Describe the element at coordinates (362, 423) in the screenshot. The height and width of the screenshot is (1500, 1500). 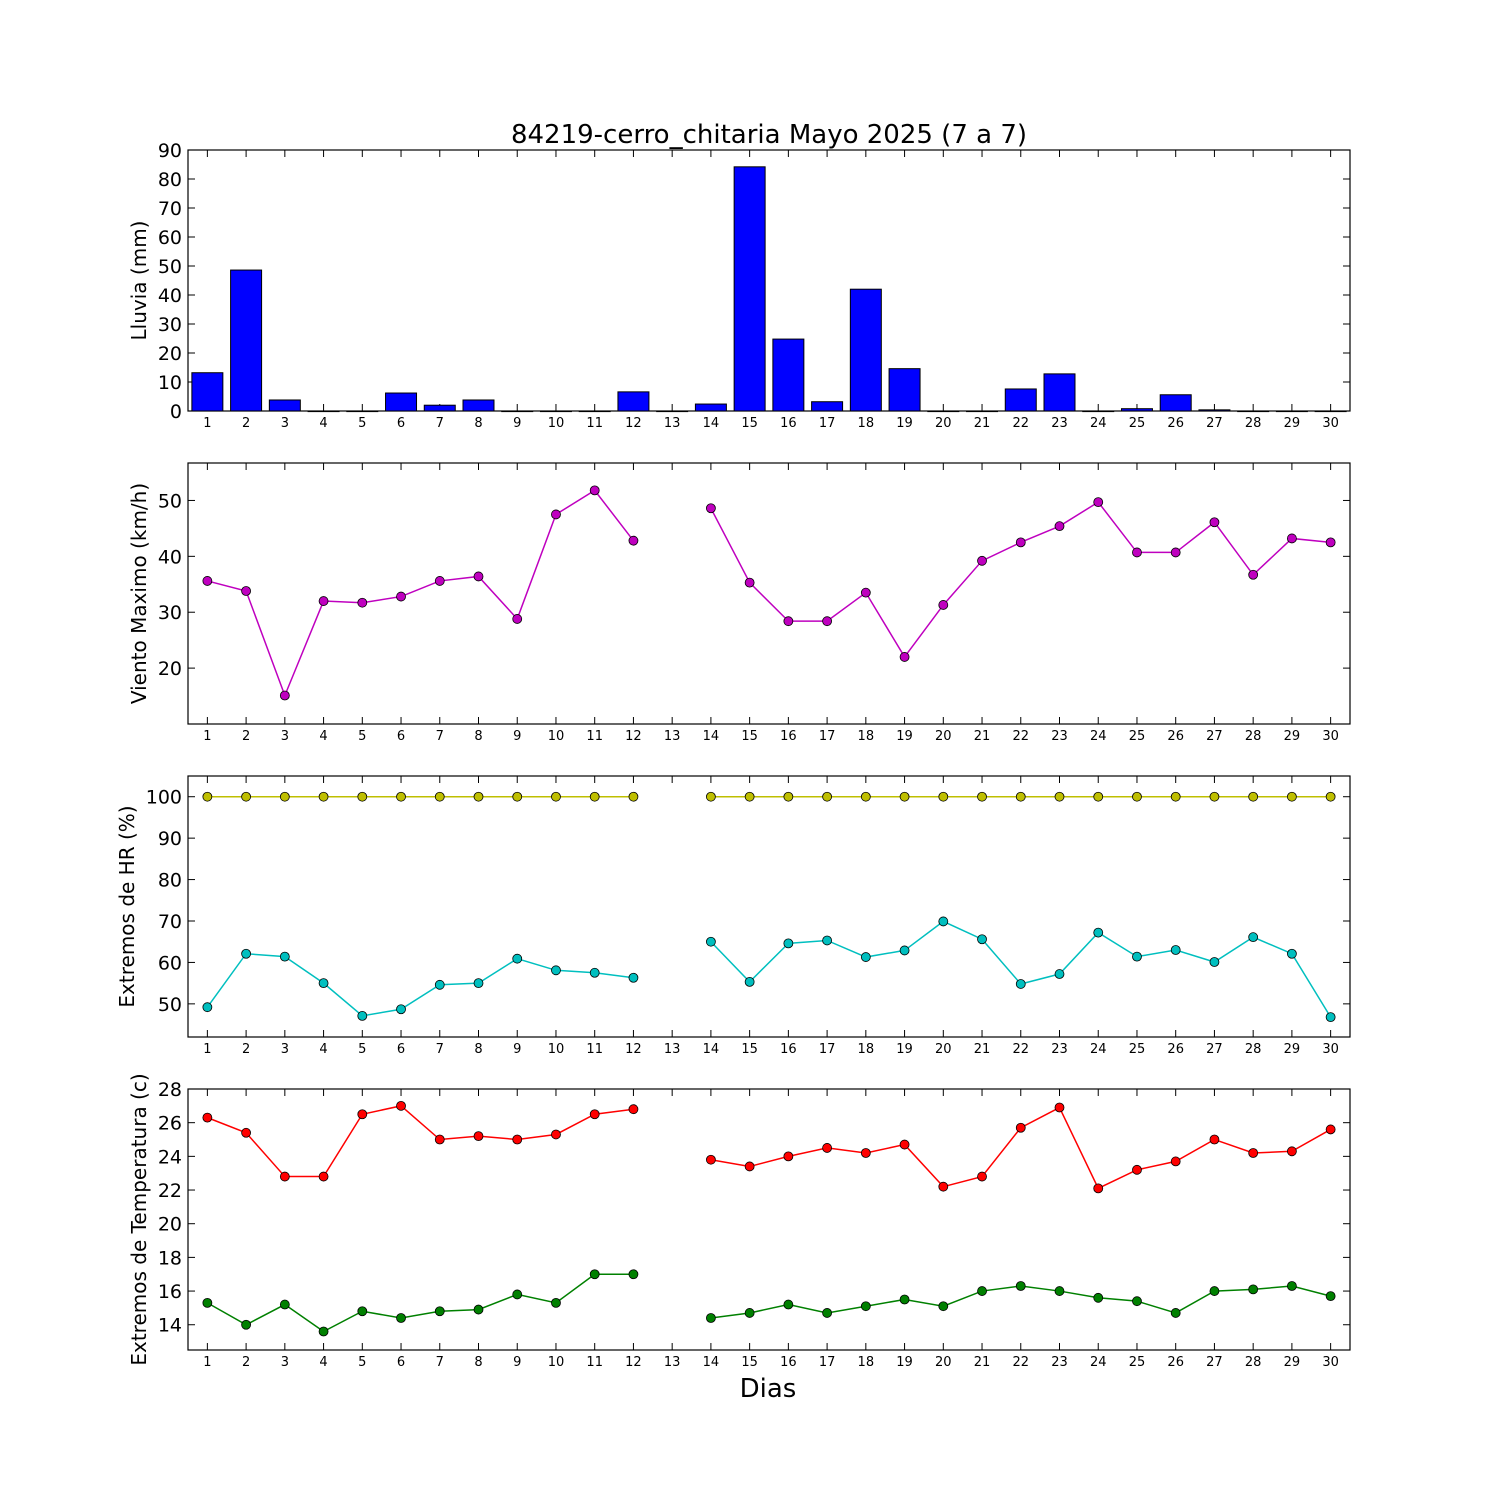
I see `x-tick-label: 5` at that location.